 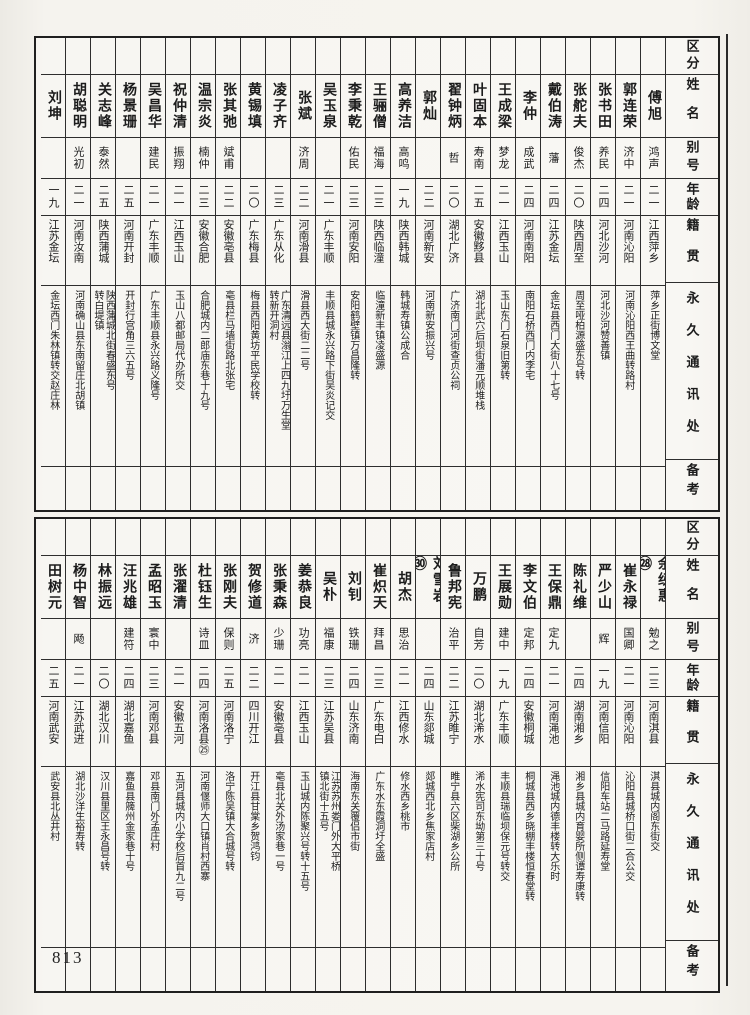 What do you see at coordinates (328, 106) in the screenshot?
I see `name-cell: 吴玉泉` at bounding box center [328, 106].